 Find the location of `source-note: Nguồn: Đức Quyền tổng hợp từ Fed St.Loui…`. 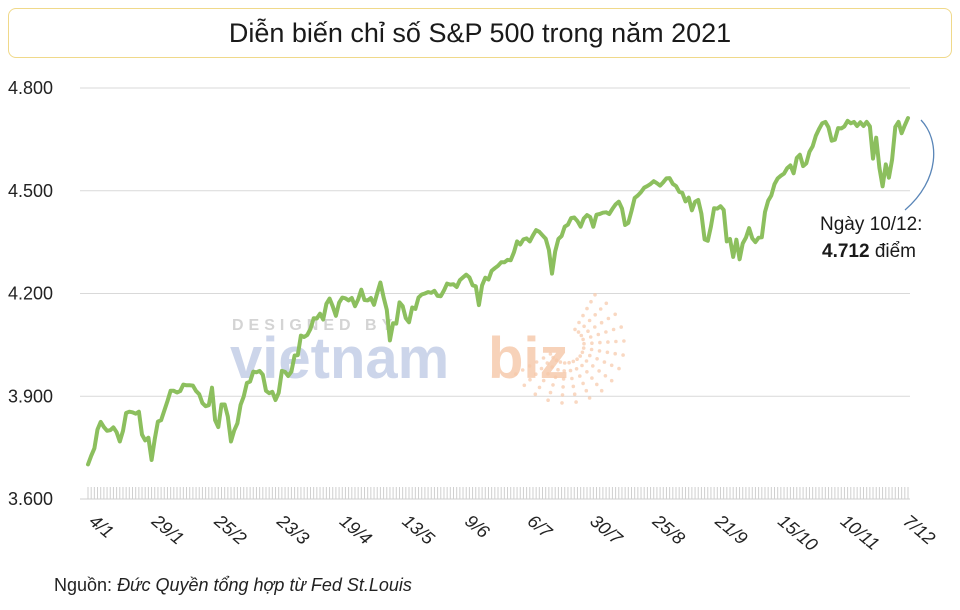

source-note: Nguồn: Đức Quyền tổng hợp từ Fed St.Loui… is located at coordinates (233, 585).